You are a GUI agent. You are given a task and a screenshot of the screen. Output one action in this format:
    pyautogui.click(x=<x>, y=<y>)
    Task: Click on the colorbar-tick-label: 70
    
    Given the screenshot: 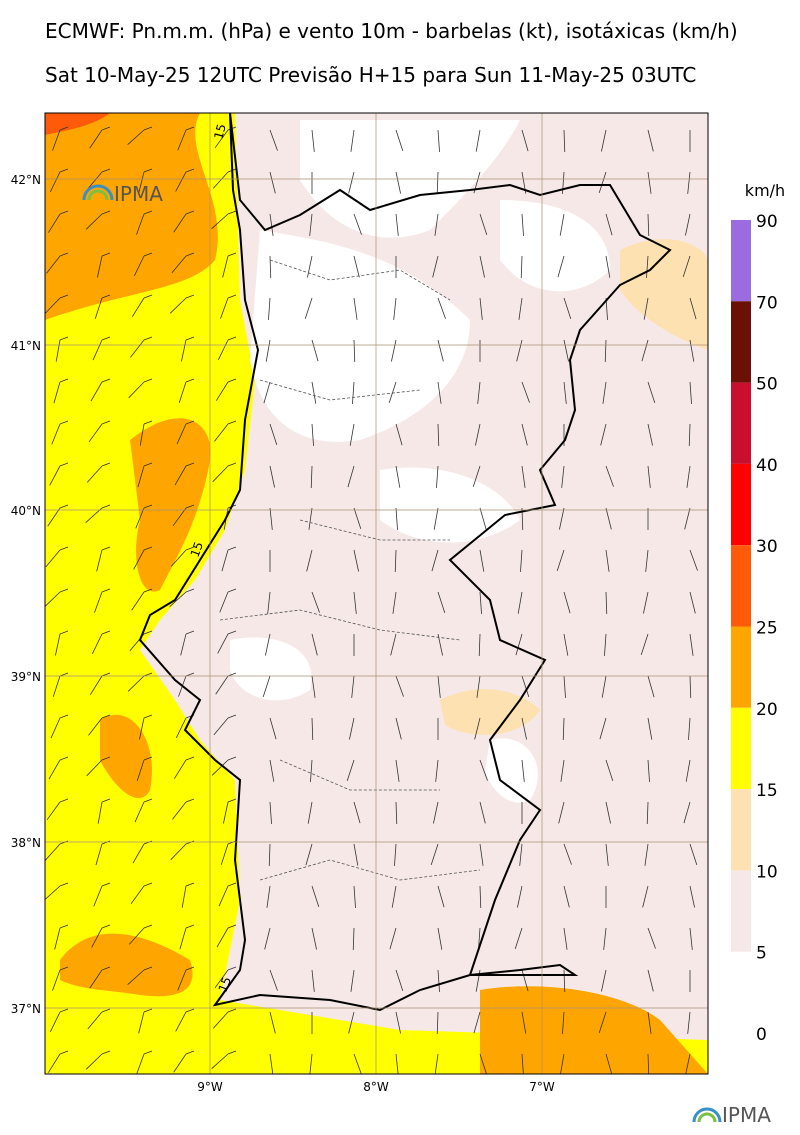 What is the action you would take?
    pyautogui.click(x=767, y=303)
    